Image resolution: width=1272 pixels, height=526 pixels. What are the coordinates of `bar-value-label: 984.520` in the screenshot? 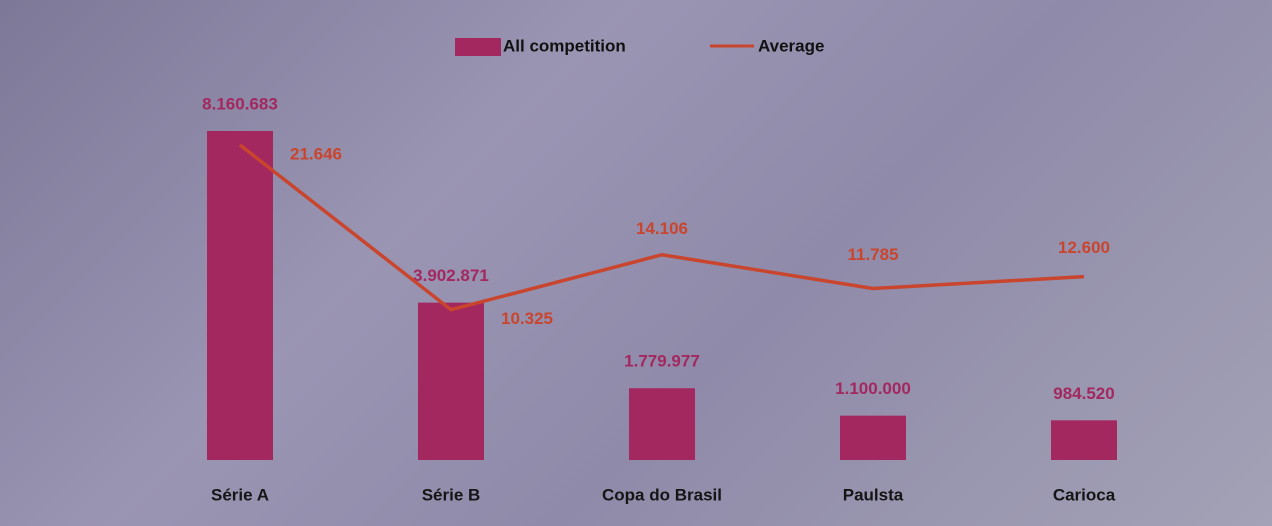 It's located at (1083, 393).